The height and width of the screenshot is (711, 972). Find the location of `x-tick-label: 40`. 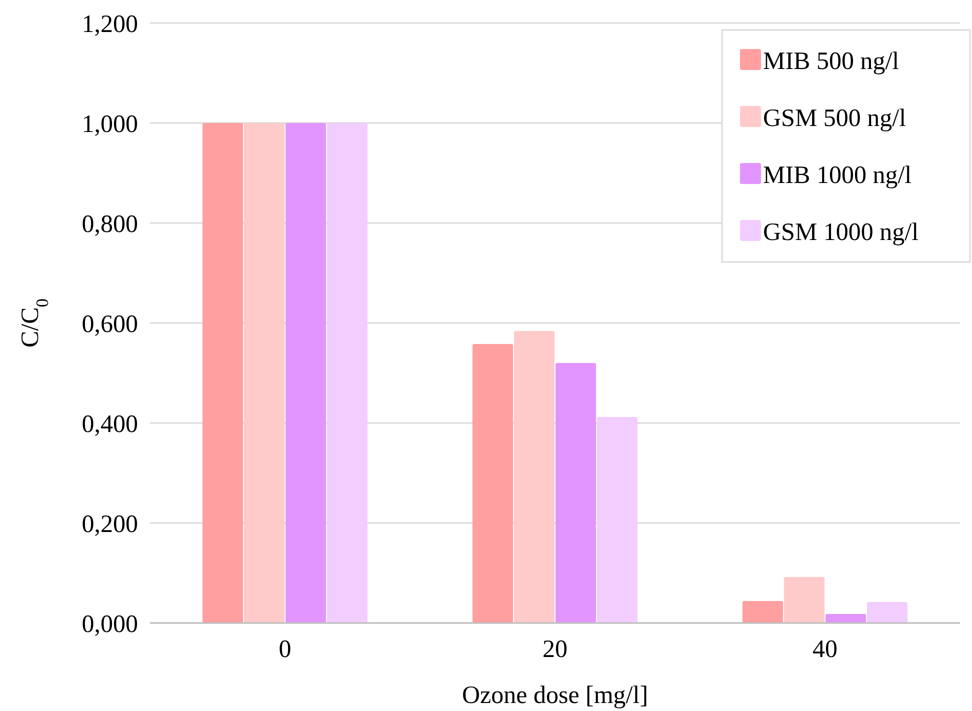

x-tick-label: 40 is located at coordinates (825, 649).